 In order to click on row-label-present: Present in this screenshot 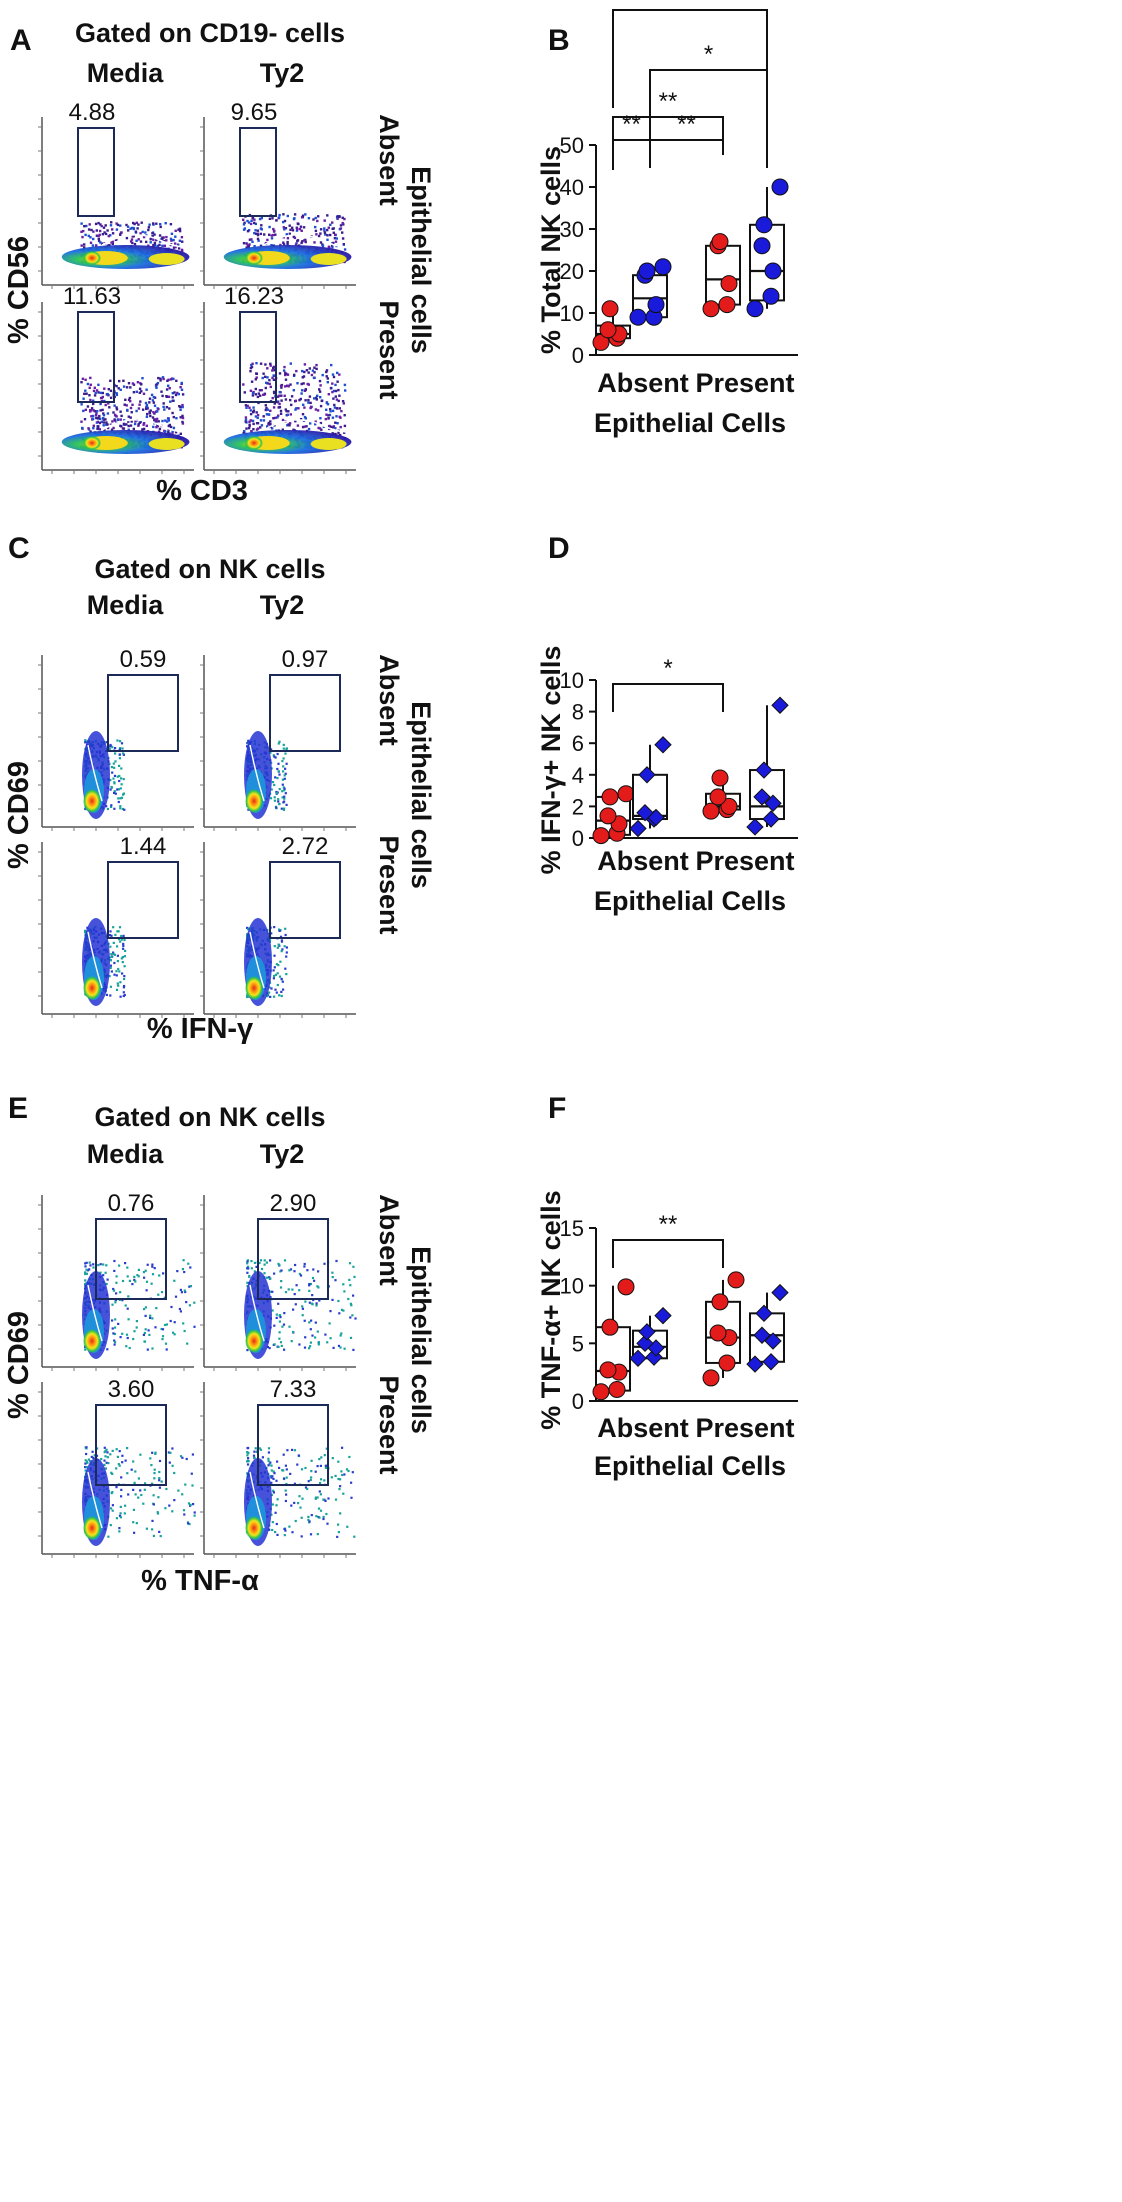, I will do `click(389, 349)`.